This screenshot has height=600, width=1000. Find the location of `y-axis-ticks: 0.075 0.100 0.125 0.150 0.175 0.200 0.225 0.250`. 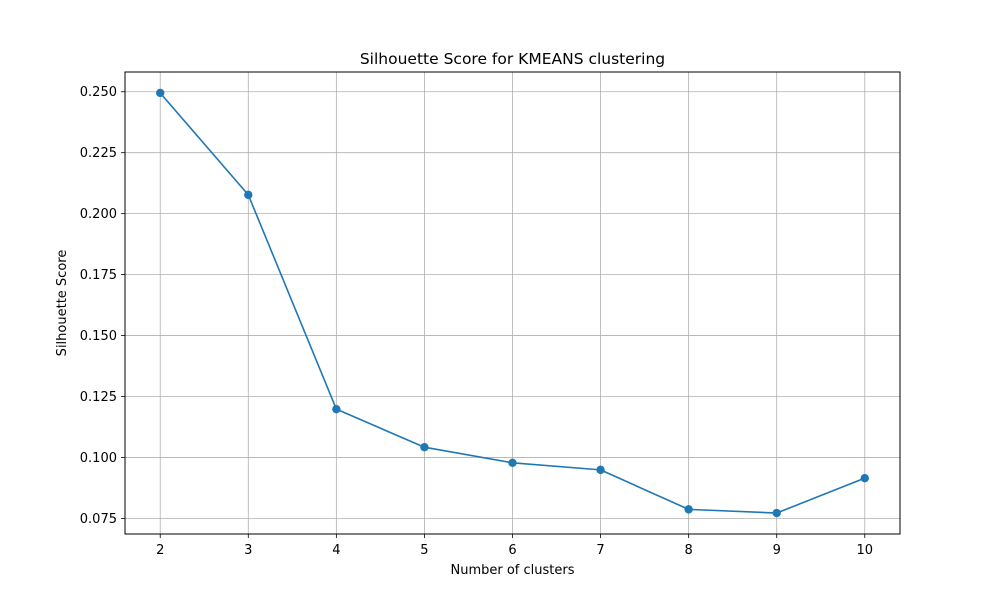

y-axis-ticks: 0.075 0.100 0.125 0.150 0.175 0.200 0.225 0.250 is located at coordinates (102, 306).